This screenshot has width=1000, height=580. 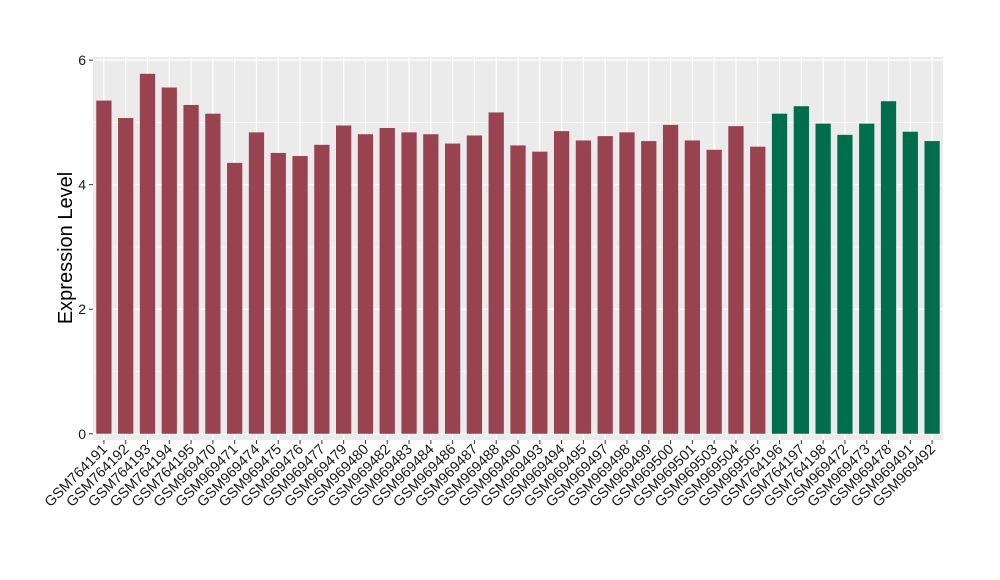 What do you see at coordinates (82, 185) in the screenshot?
I see `y-tick-label: 4` at bounding box center [82, 185].